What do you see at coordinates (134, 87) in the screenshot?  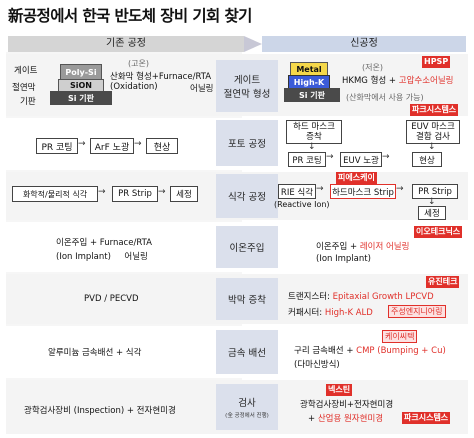 I see `gate-legacy-process2: (Oxidation)` at bounding box center [134, 87].